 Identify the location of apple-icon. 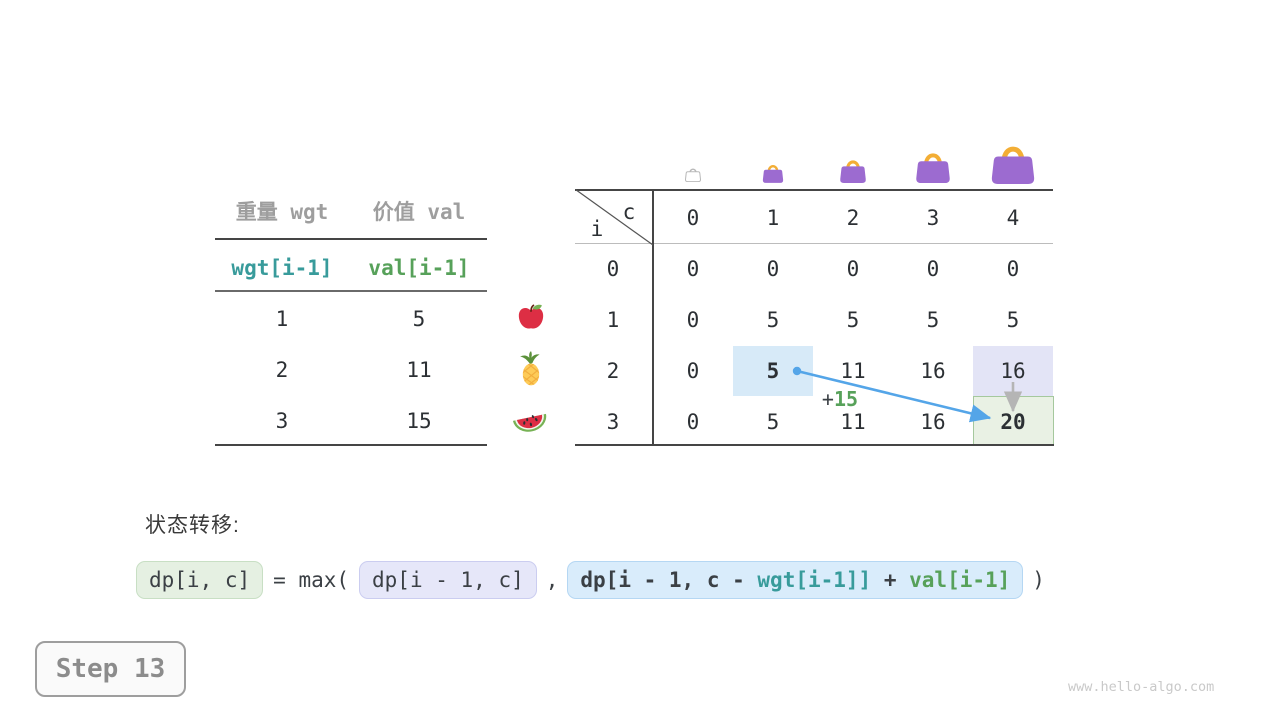
(531, 316).